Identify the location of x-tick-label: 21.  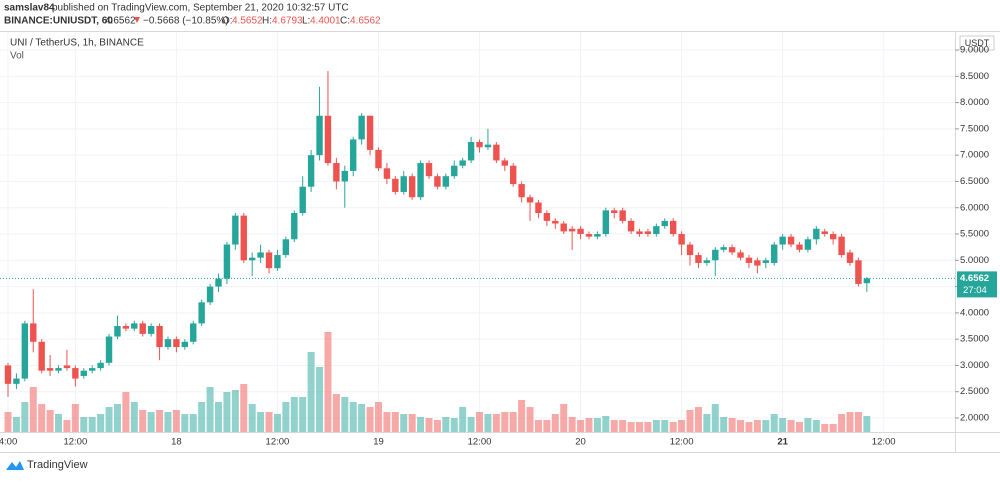
(782, 442).